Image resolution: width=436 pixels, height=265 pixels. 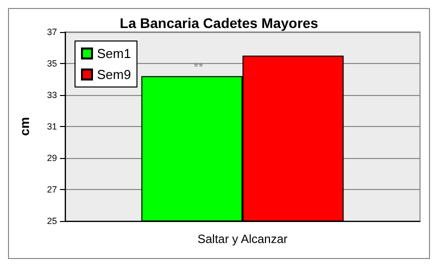 I want to click on x-tick-label: Saltar y Alcanzar, so click(x=242, y=239).